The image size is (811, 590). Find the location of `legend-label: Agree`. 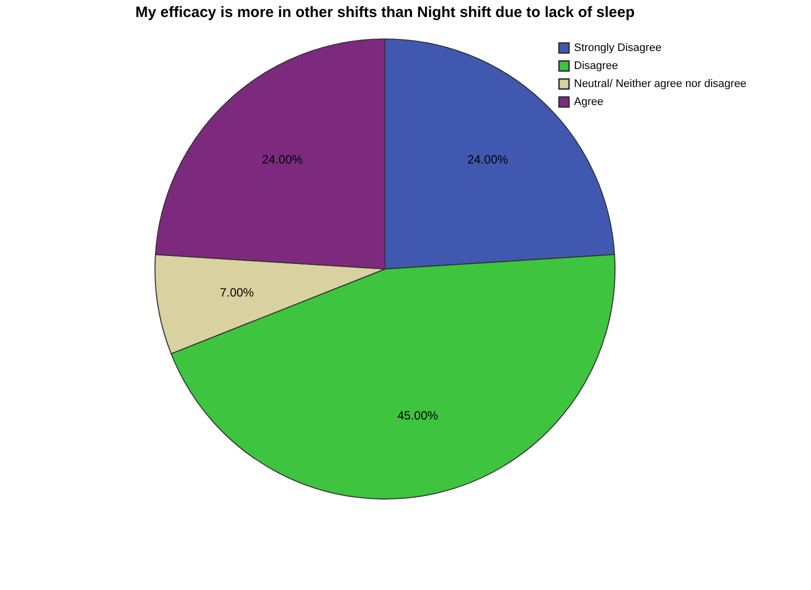

legend-label: Agree is located at coordinates (589, 102).